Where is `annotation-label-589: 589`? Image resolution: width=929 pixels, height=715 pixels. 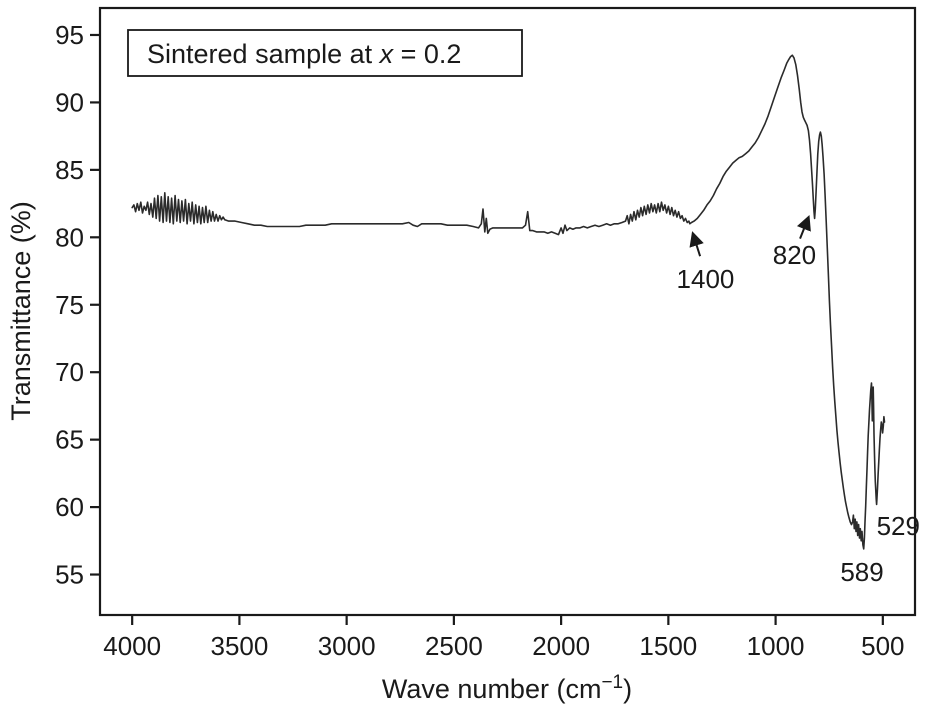 annotation-label-589: 589 is located at coordinates (861, 572).